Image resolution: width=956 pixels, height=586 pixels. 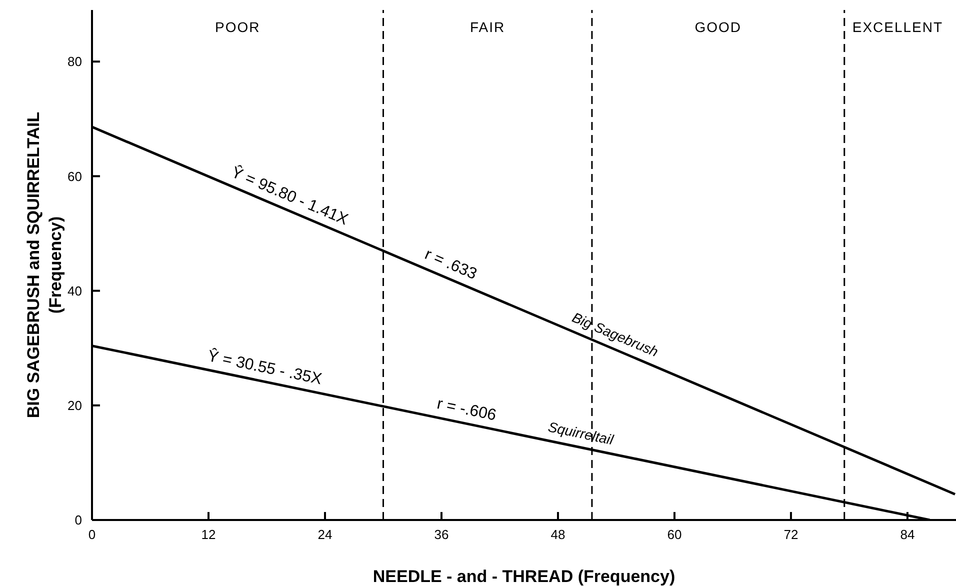 What do you see at coordinates (237, 27) in the screenshot?
I see `annotation: POOR` at bounding box center [237, 27].